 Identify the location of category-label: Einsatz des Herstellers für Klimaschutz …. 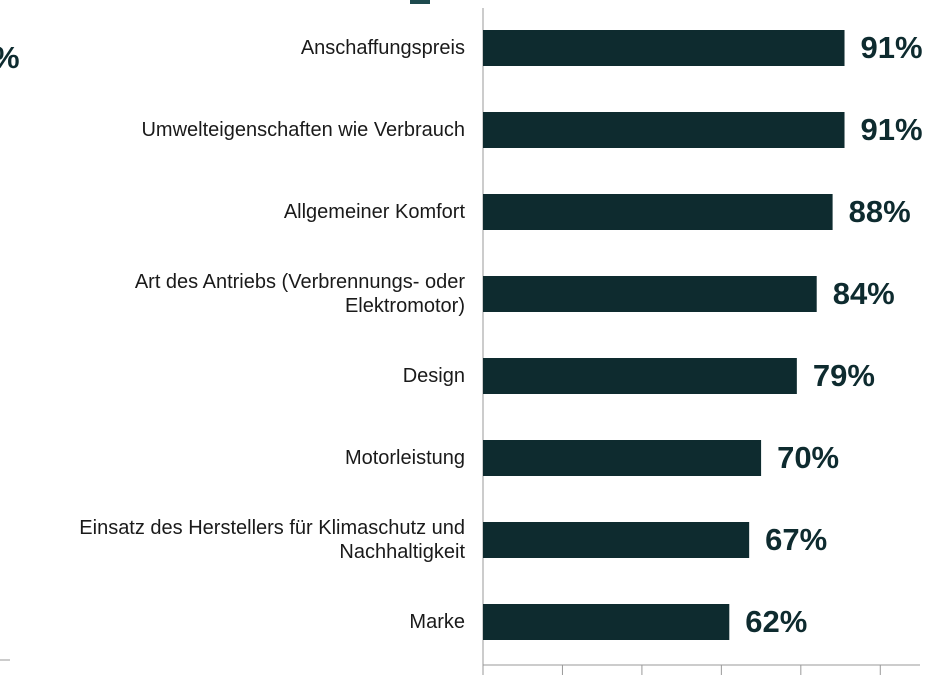
(272, 540).